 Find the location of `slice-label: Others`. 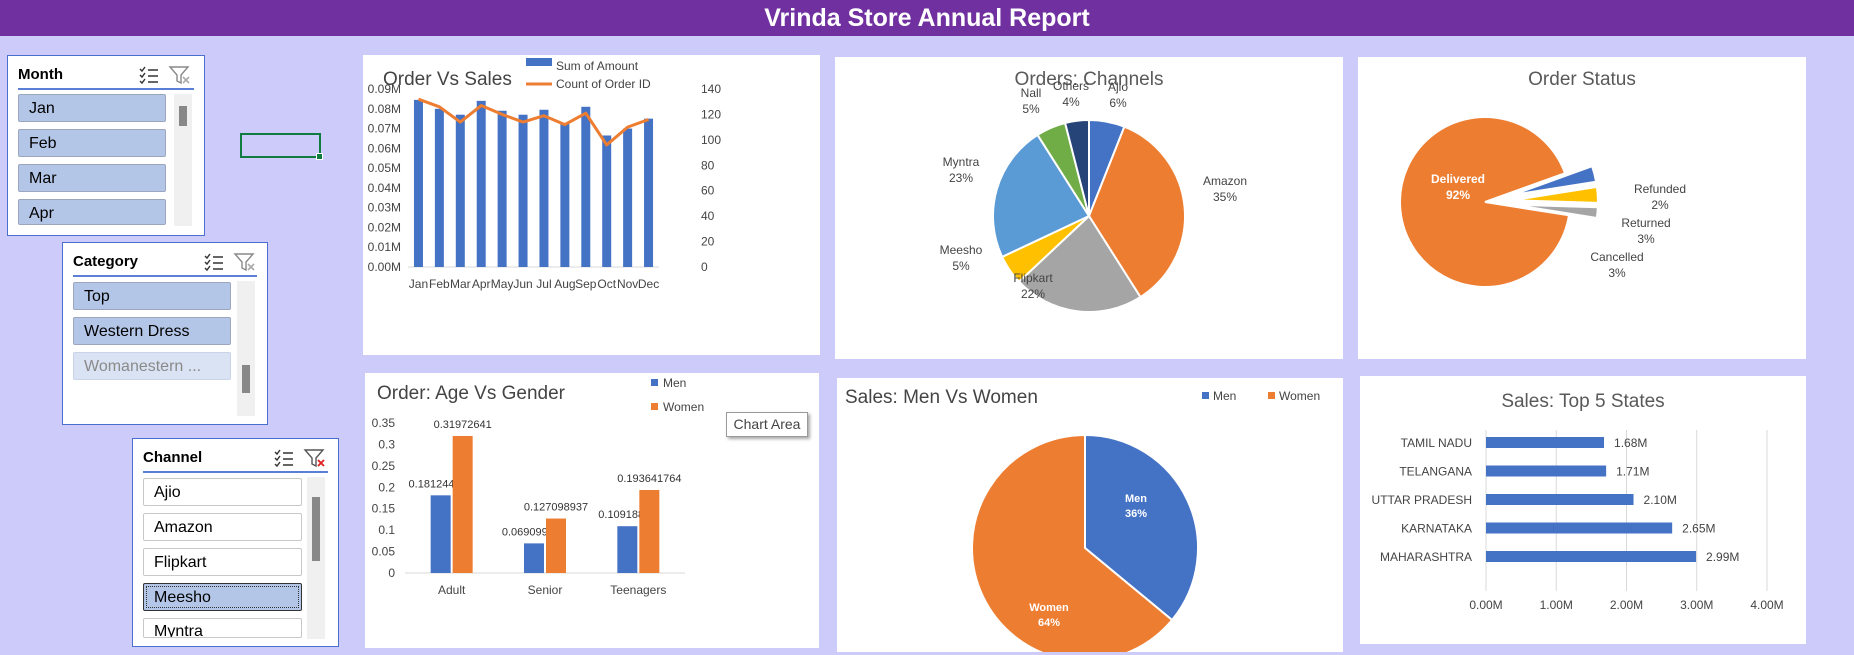

slice-label: Others is located at coordinates (1071, 86).